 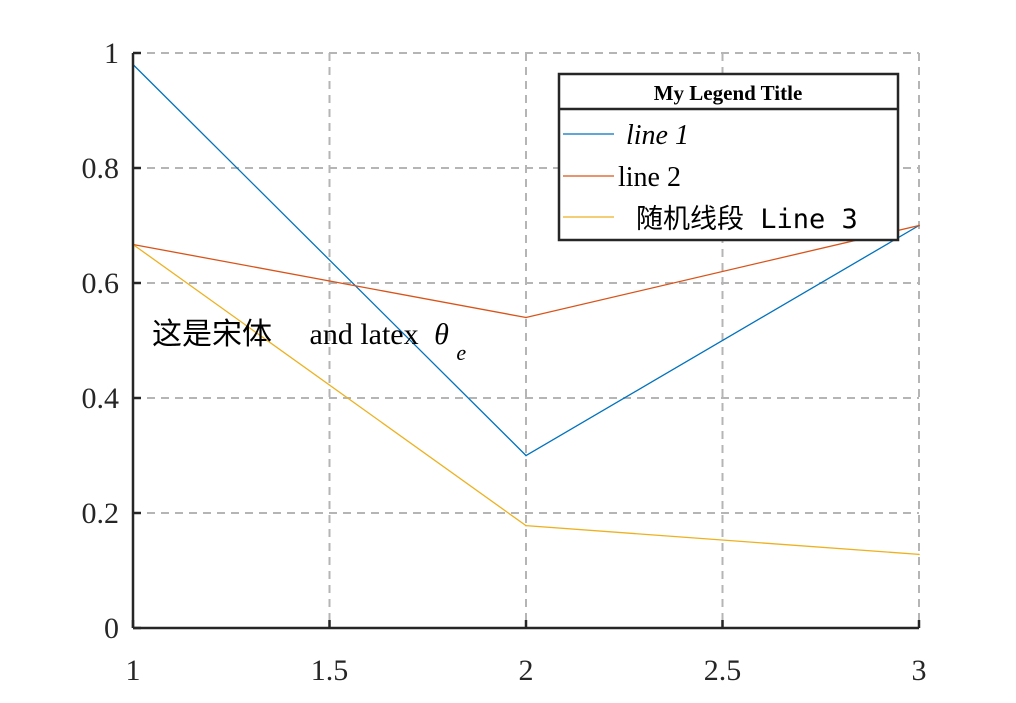 What do you see at coordinates (723, 670) in the screenshot?
I see `x-tick-label-3: 2.5` at bounding box center [723, 670].